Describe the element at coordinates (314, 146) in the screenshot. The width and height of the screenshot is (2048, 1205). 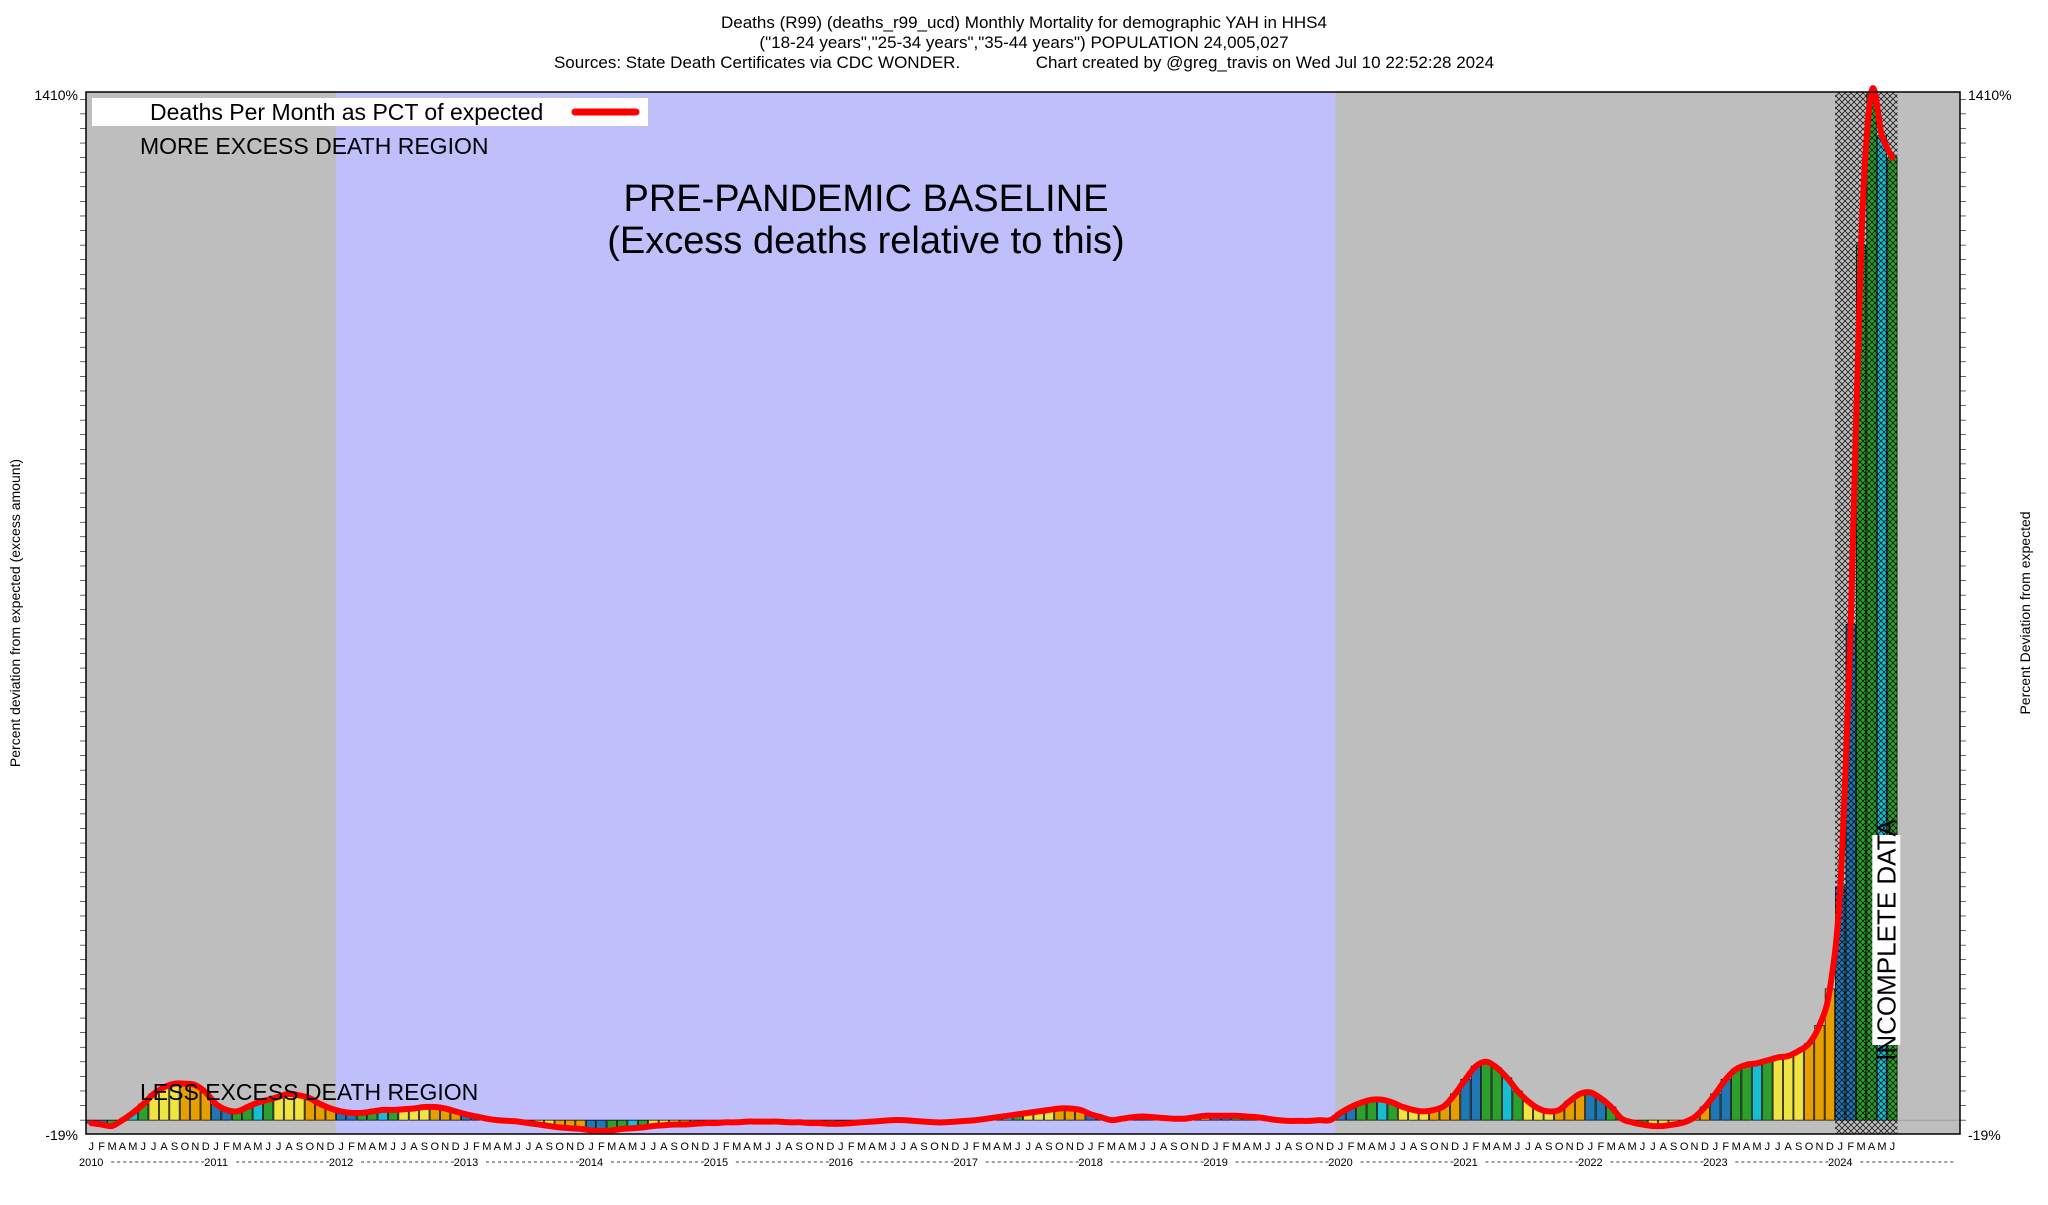
I see `more-excess-label: MORE EXCESS DEATH REGION` at that location.